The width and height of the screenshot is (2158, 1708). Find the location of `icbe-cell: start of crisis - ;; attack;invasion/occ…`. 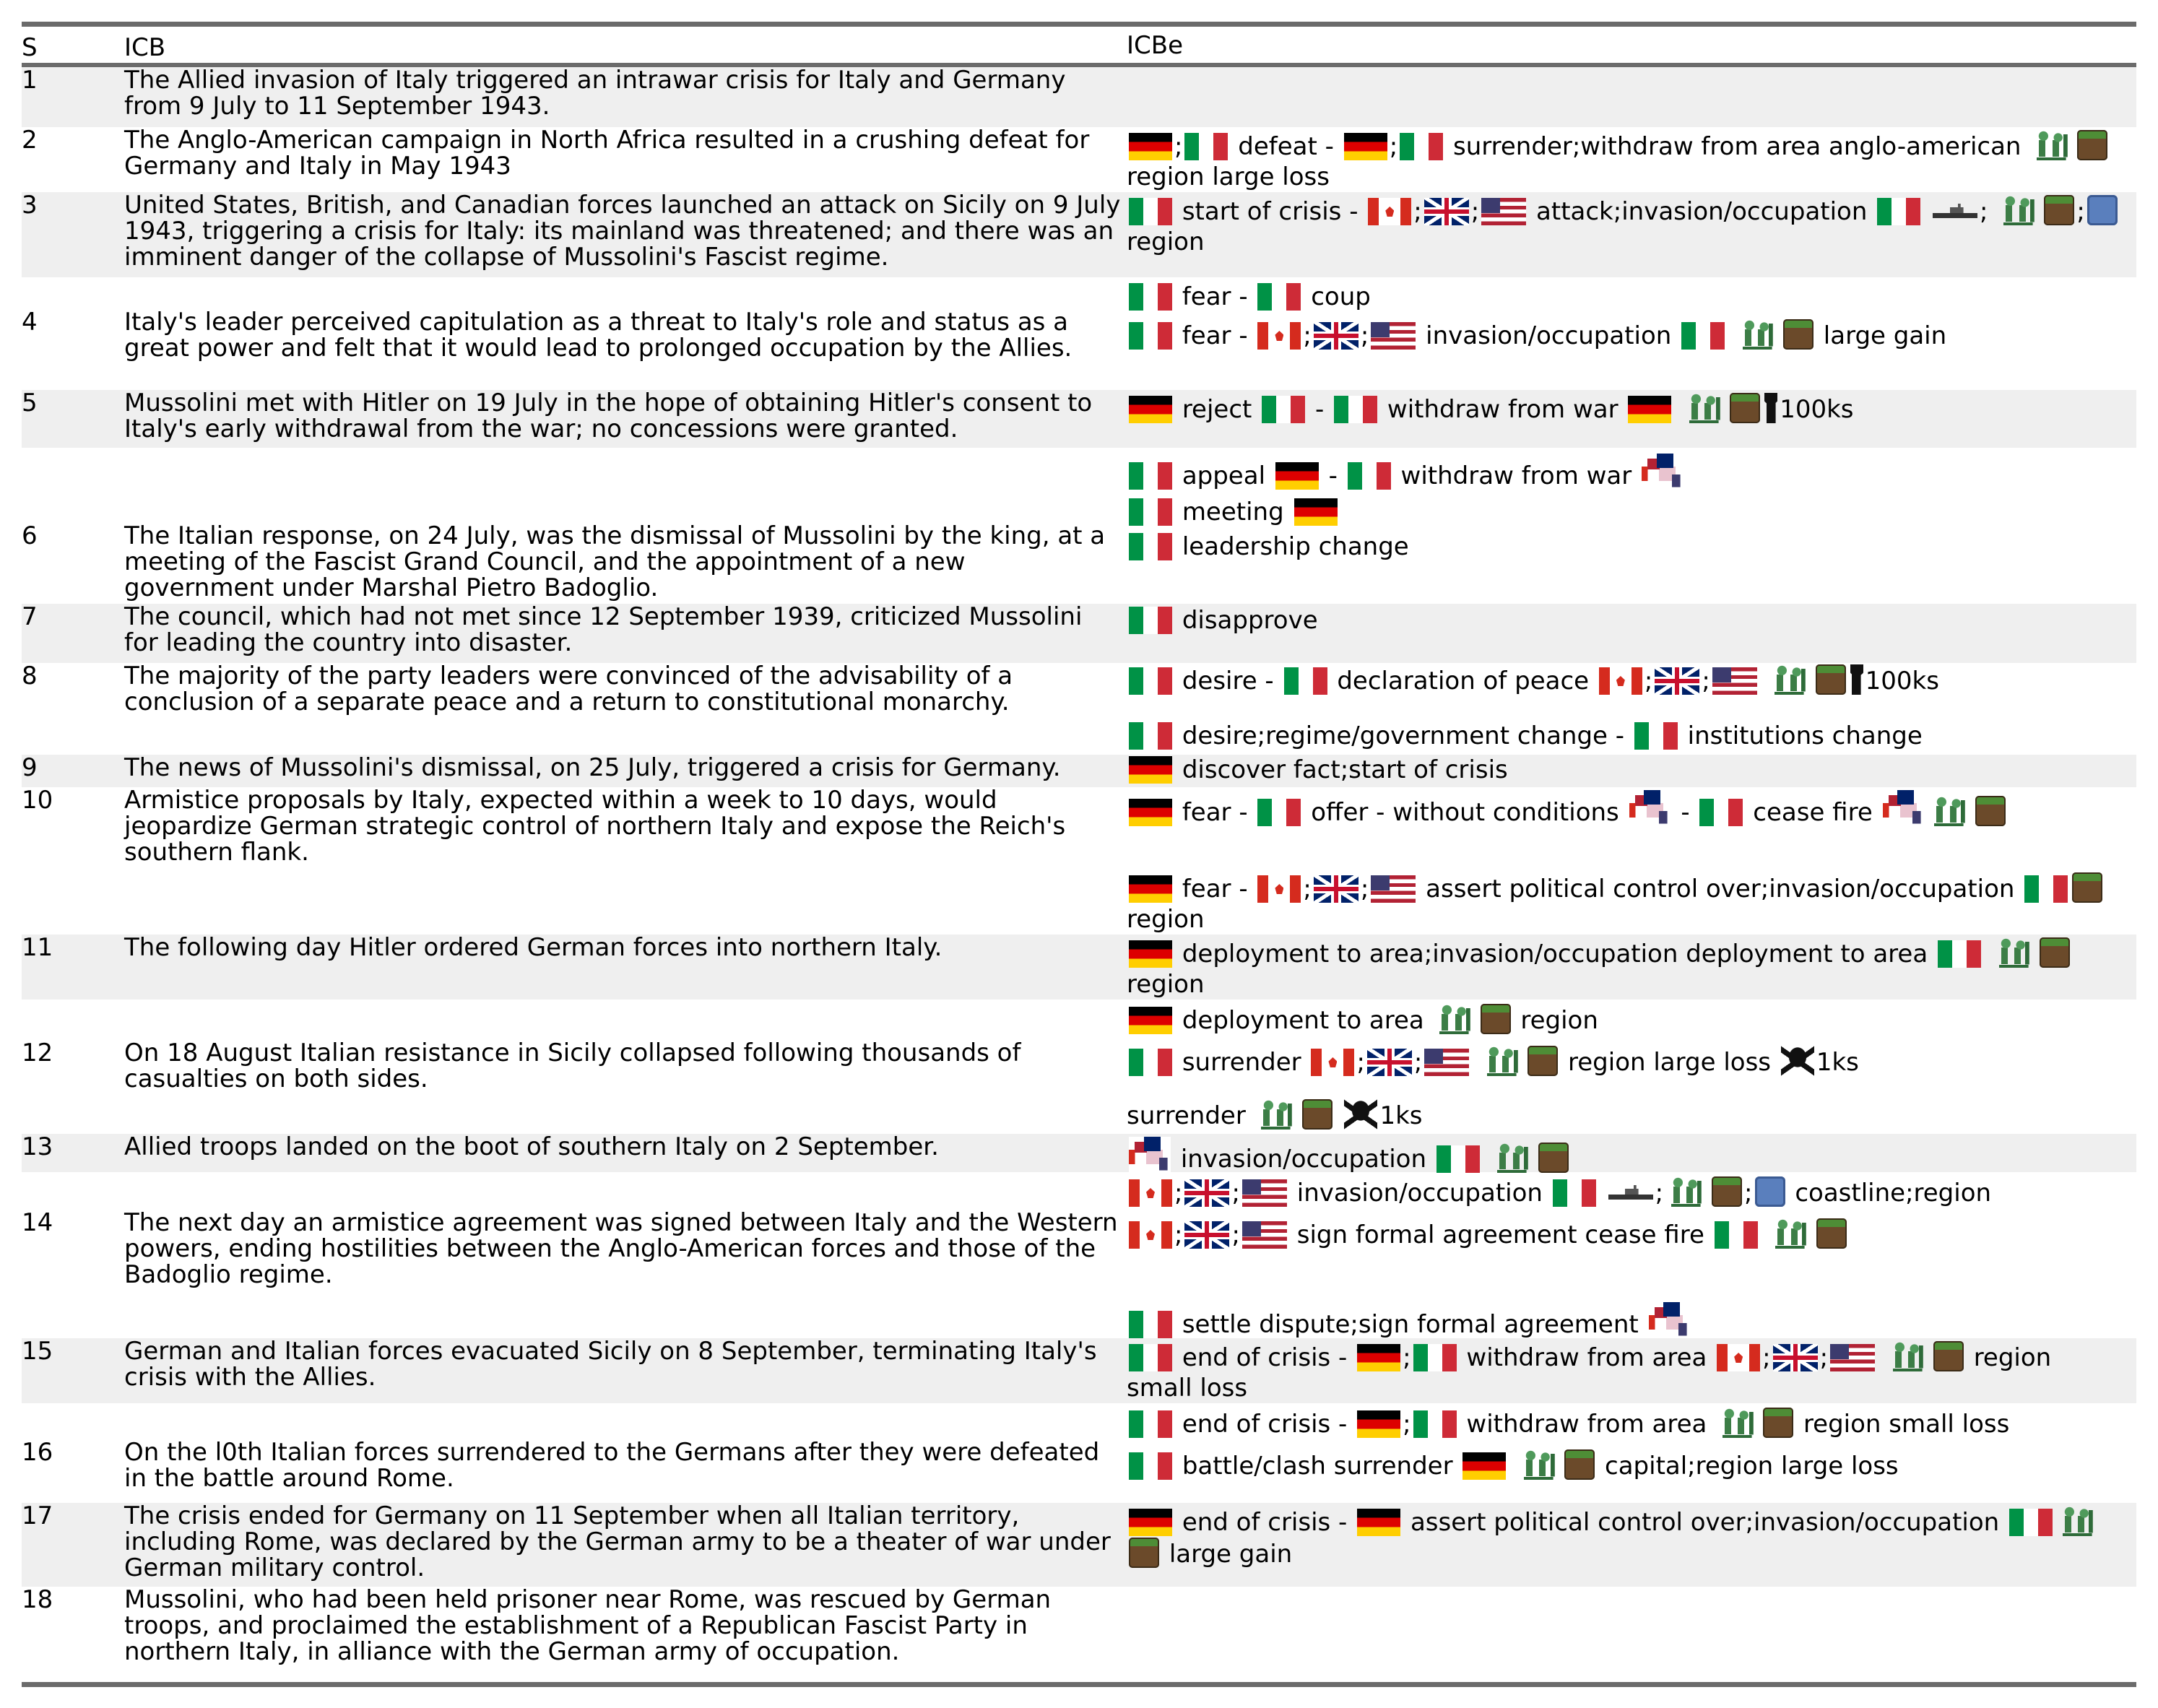

icbe-cell: start of crisis - ;; attack;invasion/occ… is located at coordinates (1631, 234).